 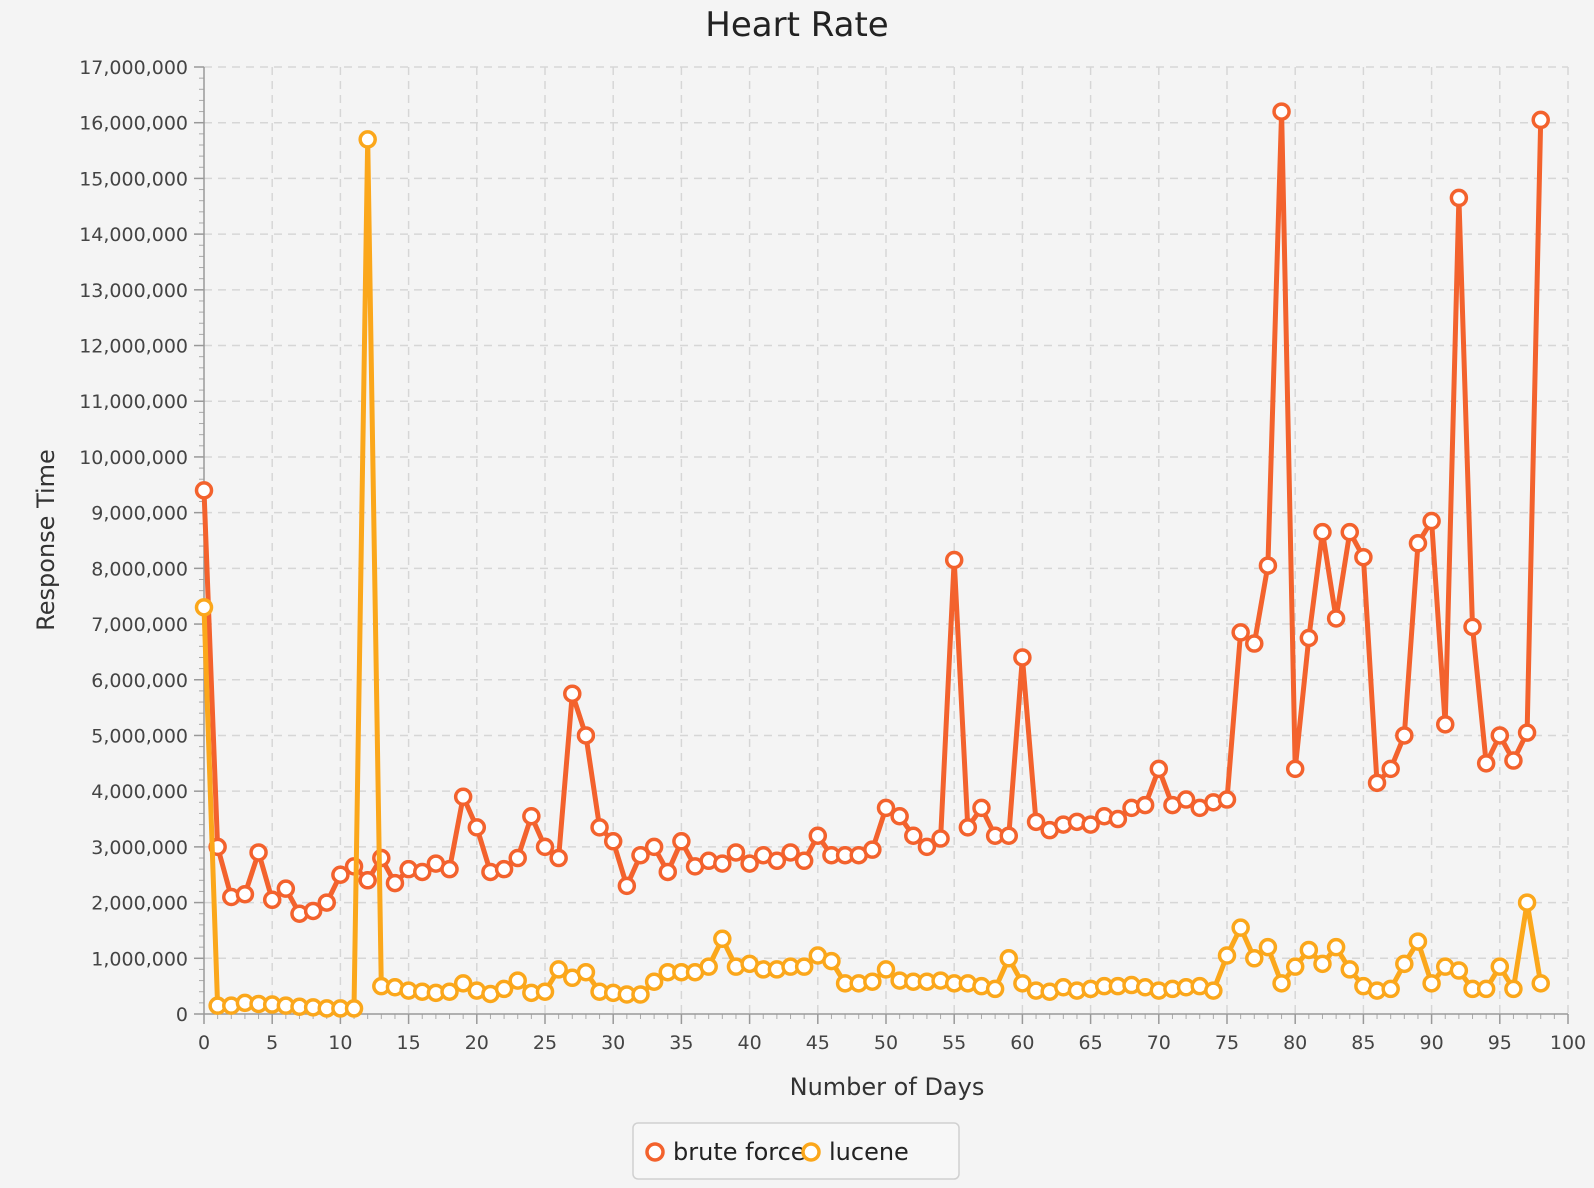 I want to click on y-tick-label: 12,000,000, so click(x=133, y=347).